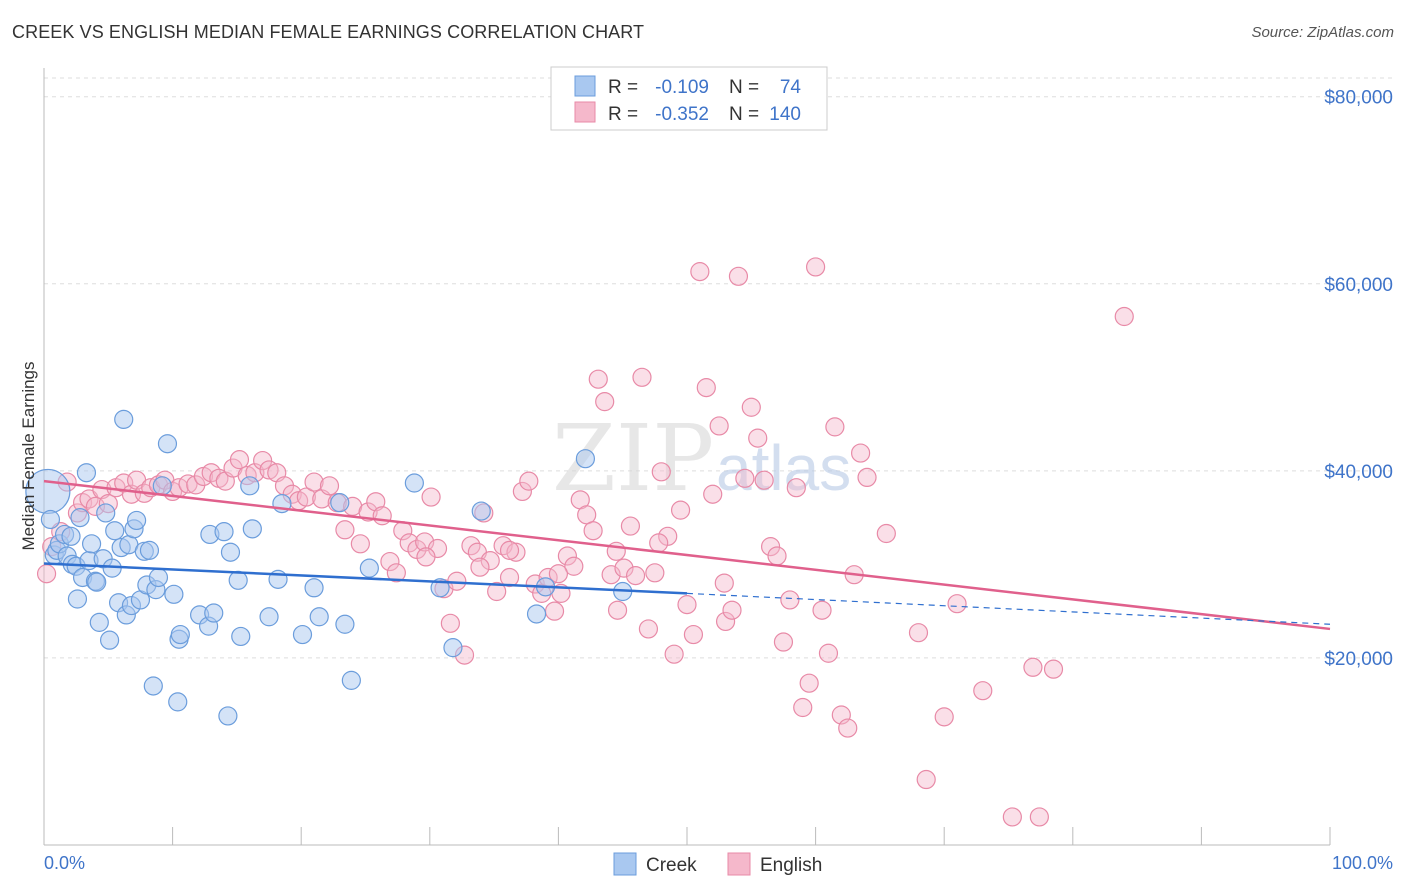 The height and width of the screenshot is (892, 1406). Describe the element at coordinates (1358, 472) in the screenshot. I see `y-tick-label-1: $40,000` at that location.